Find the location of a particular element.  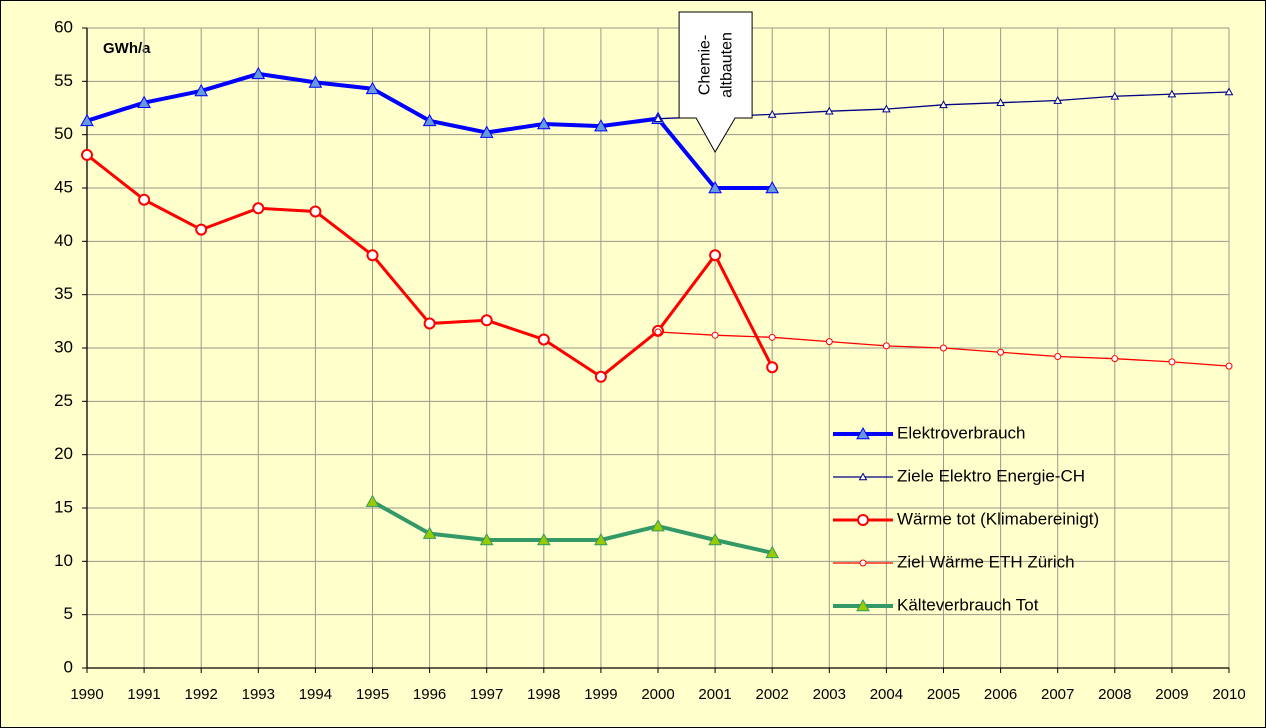

y-tick-label: 0 is located at coordinates (68, 666).